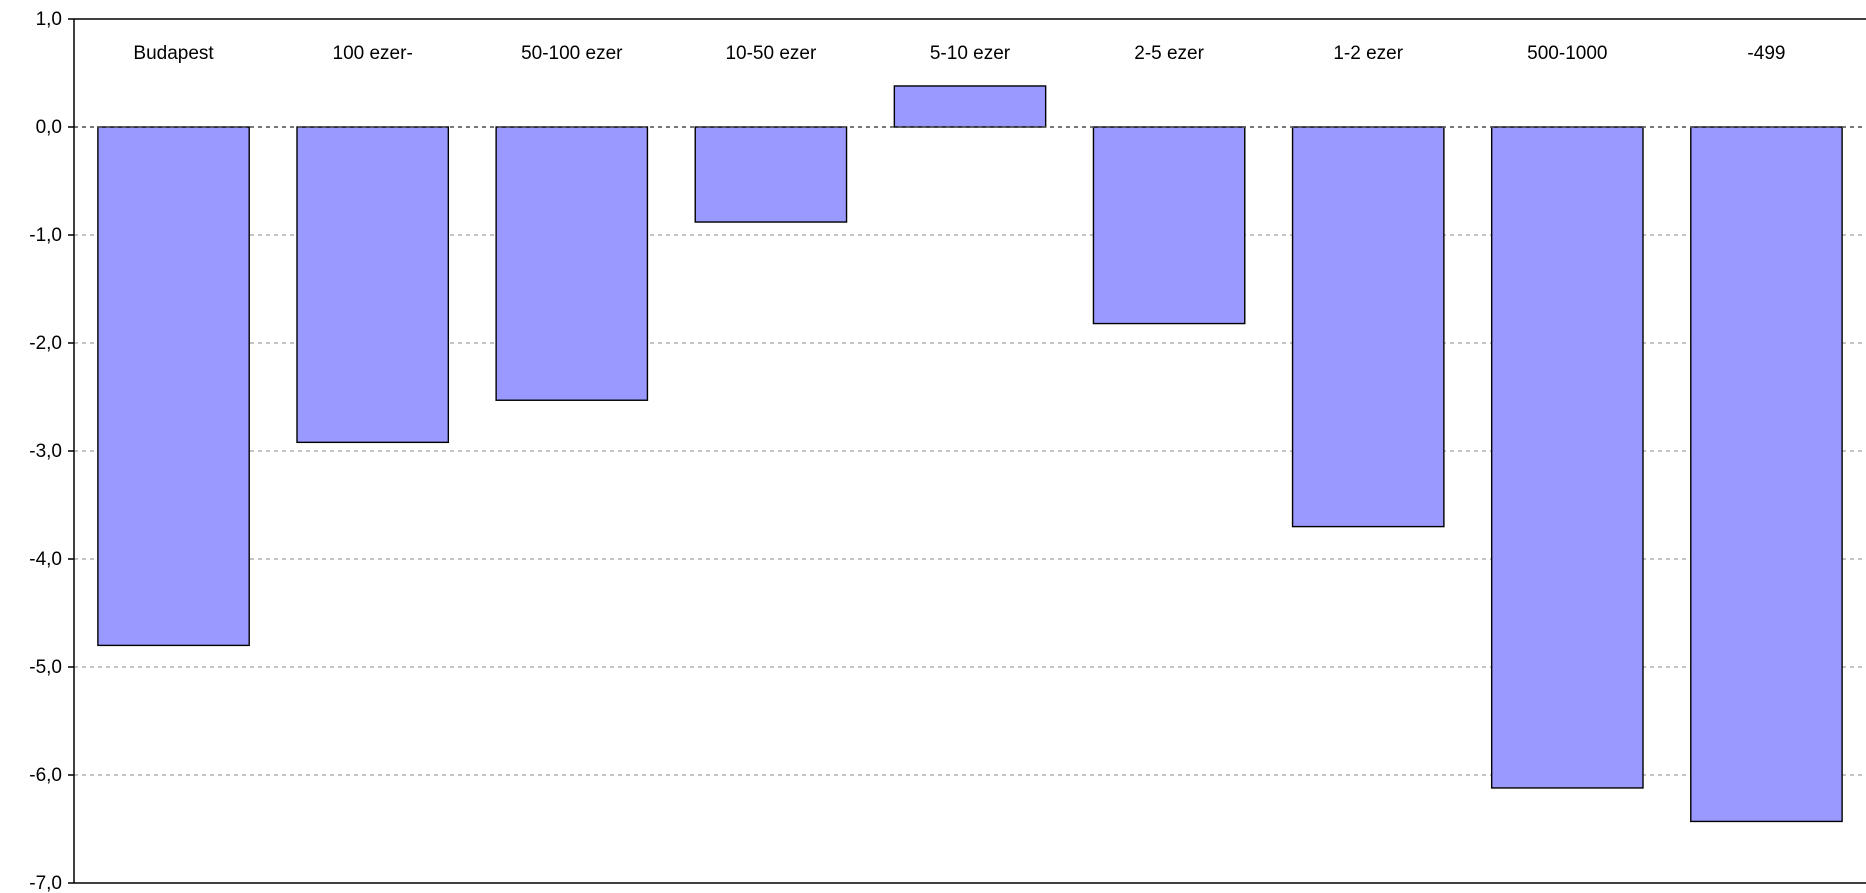  I want to click on category-label: 5-10 ezer, so click(970, 53).